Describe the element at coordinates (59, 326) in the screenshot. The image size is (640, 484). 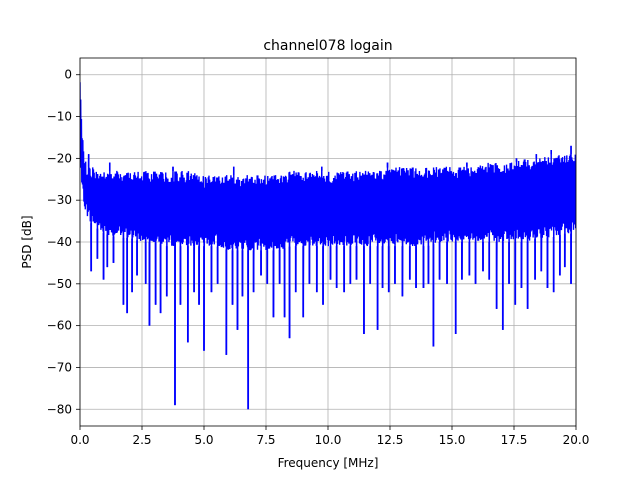
I see `y-tick-label: −60` at that location.